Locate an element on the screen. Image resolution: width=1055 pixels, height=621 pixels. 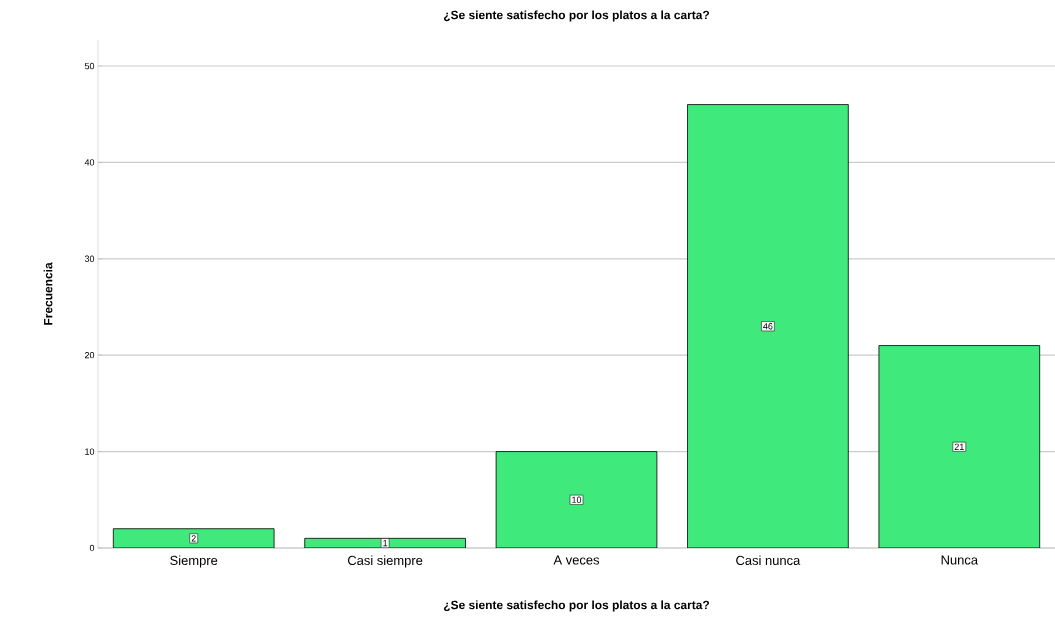
data-label: 21 is located at coordinates (959, 446).